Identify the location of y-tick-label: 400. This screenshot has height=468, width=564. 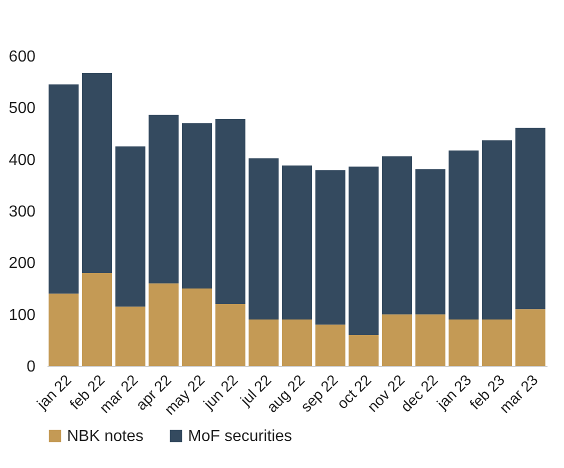
(22, 160).